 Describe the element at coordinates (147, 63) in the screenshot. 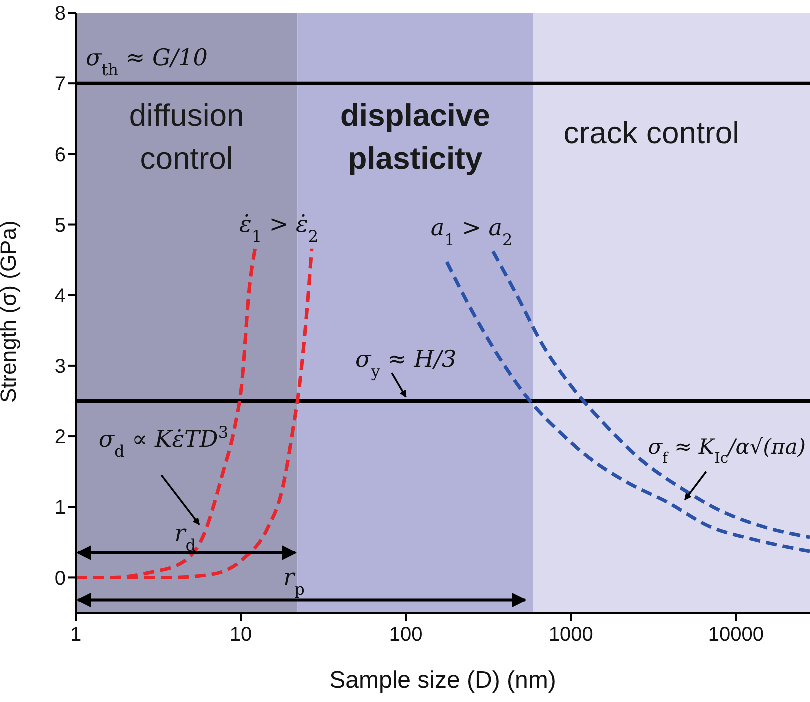

I see `ref-line-label: σ$_{th}$ ≈ G/10` at that location.